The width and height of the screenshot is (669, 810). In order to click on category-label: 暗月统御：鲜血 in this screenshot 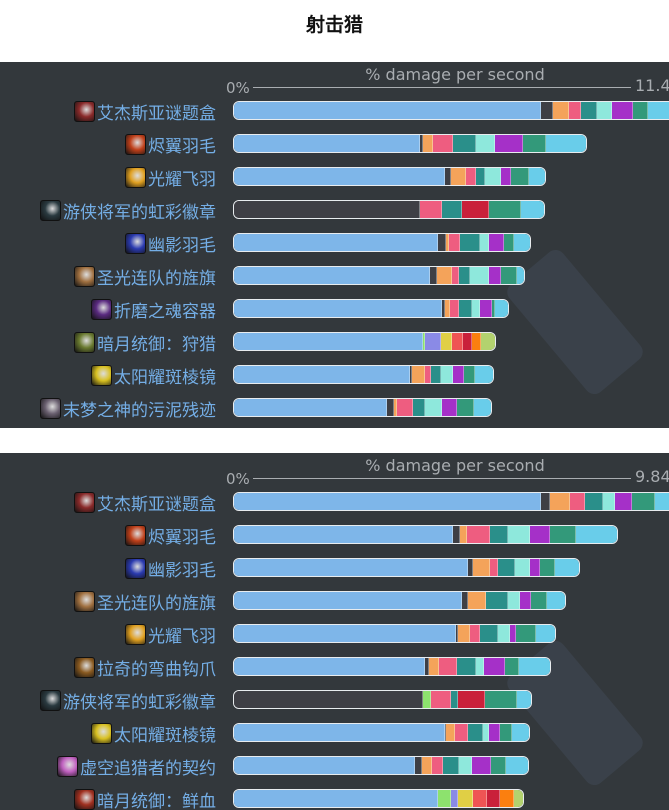, I will do `click(156, 801)`.